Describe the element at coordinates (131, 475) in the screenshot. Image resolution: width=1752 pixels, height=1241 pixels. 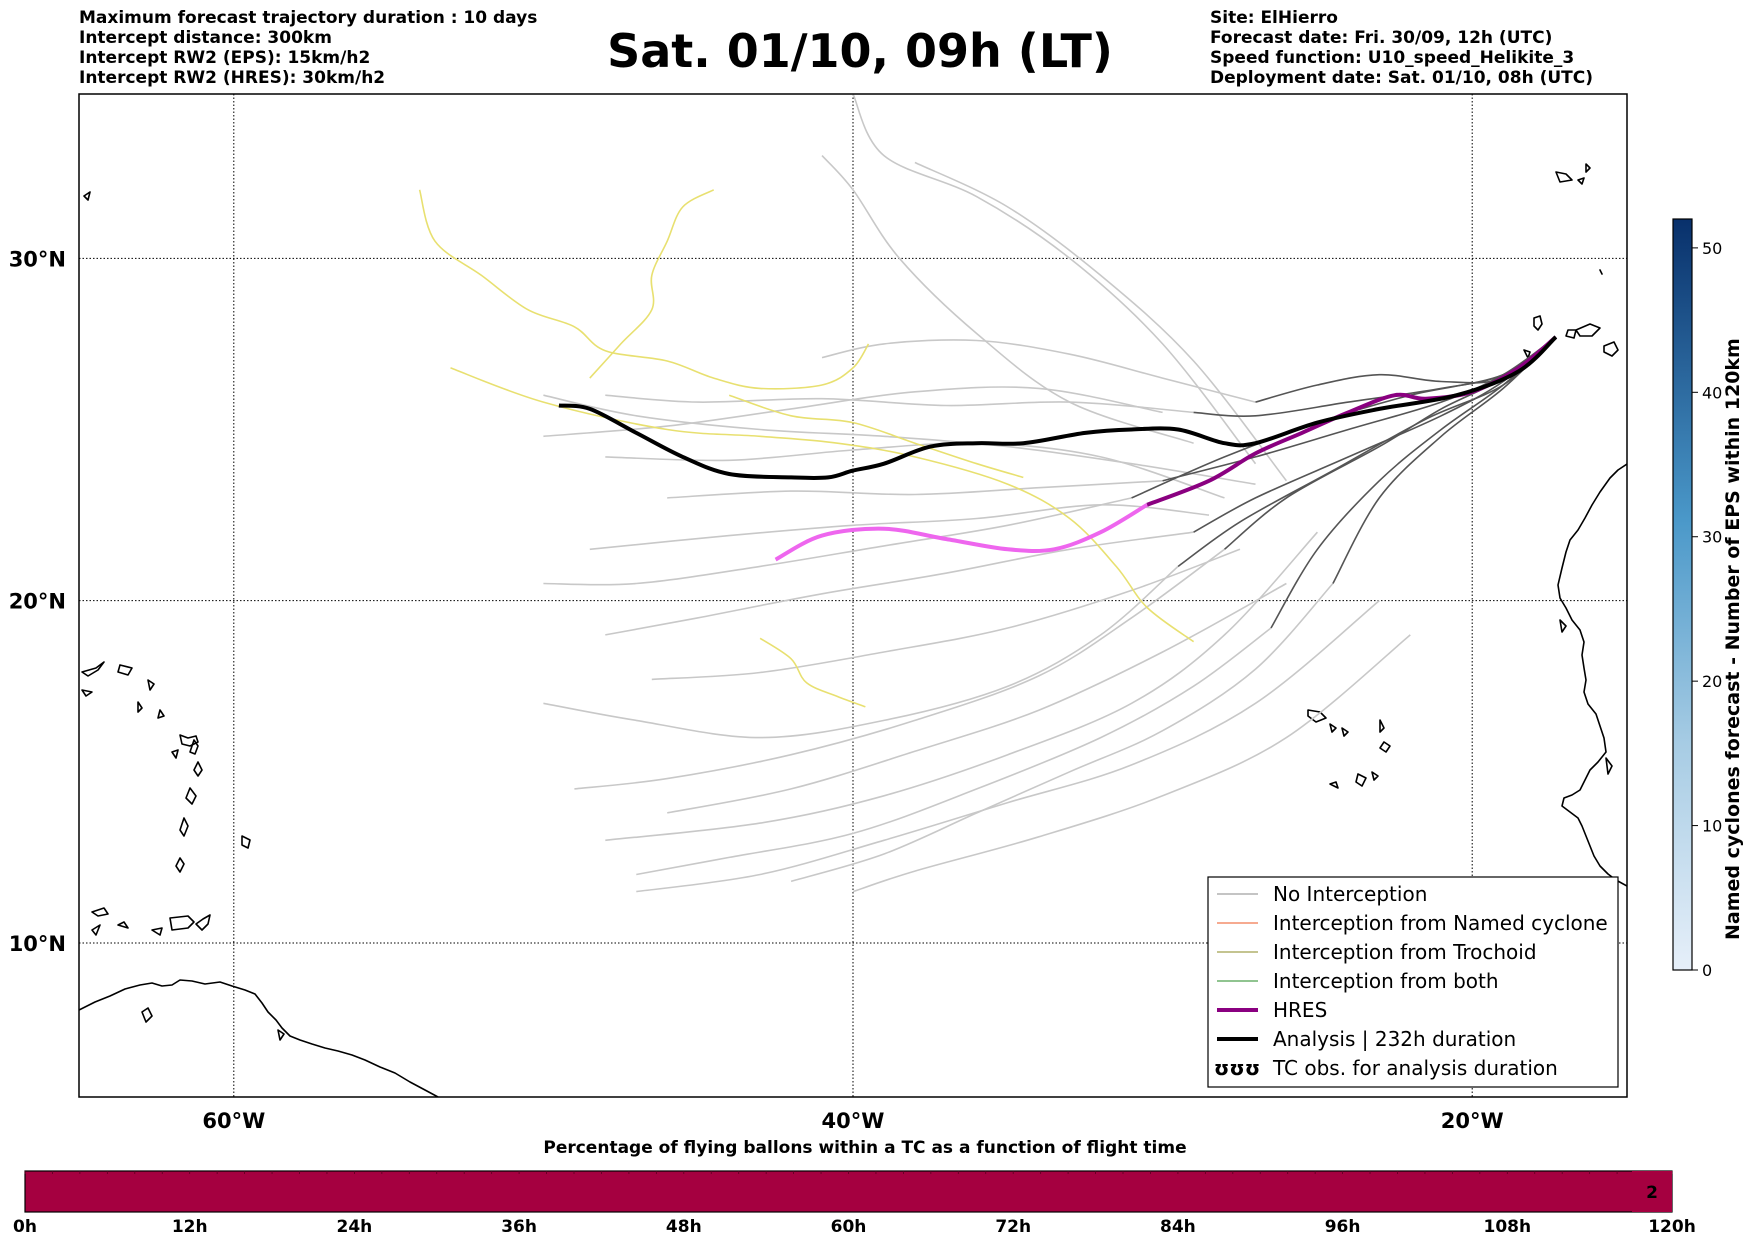
I see `coast-bits-d` at that location.